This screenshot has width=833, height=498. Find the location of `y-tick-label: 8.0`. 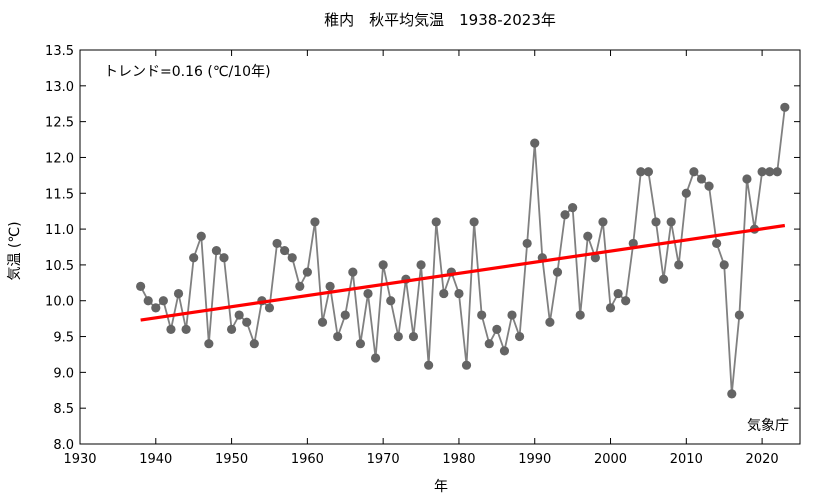

y-tick-label: 8.0 is located at coordinates (63, 445).